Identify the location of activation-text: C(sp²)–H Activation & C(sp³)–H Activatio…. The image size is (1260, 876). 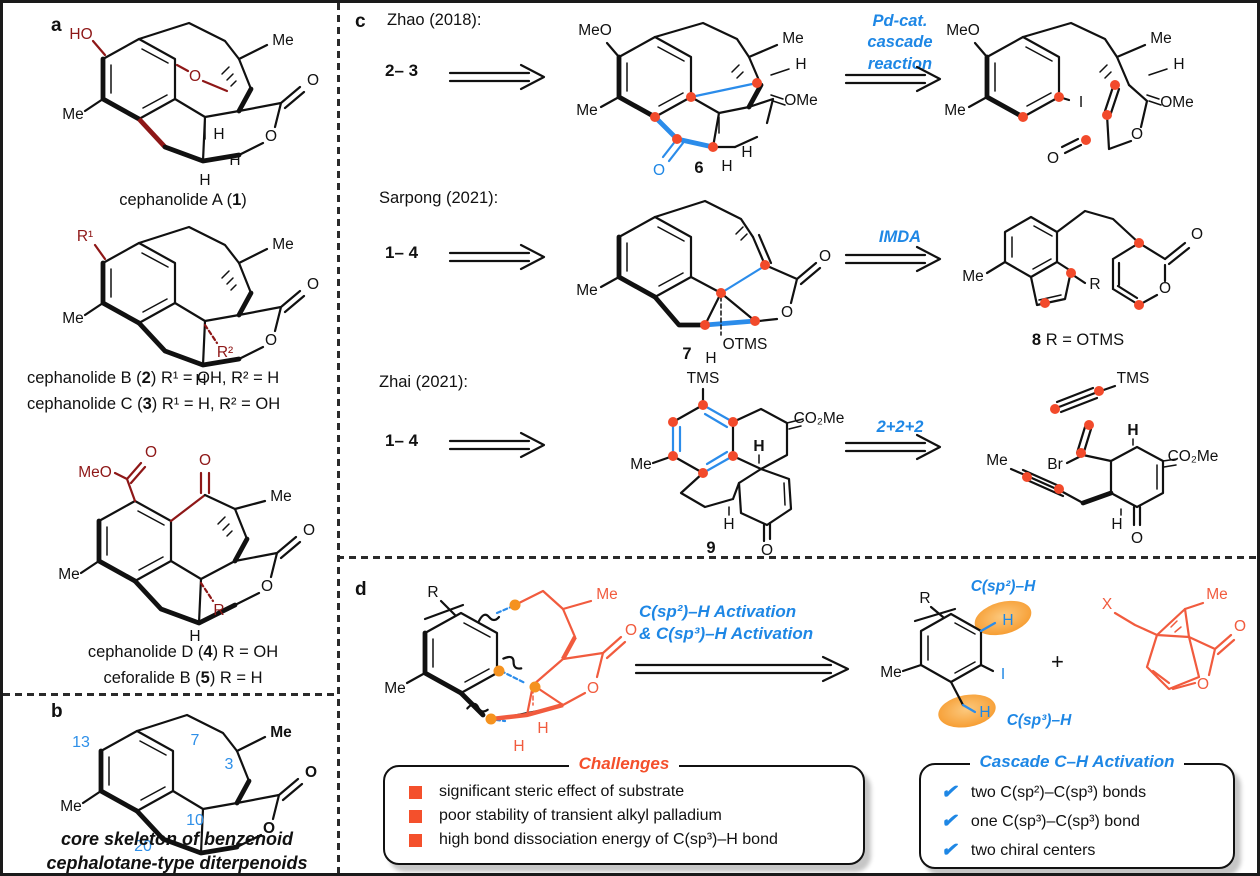
(726, 623).